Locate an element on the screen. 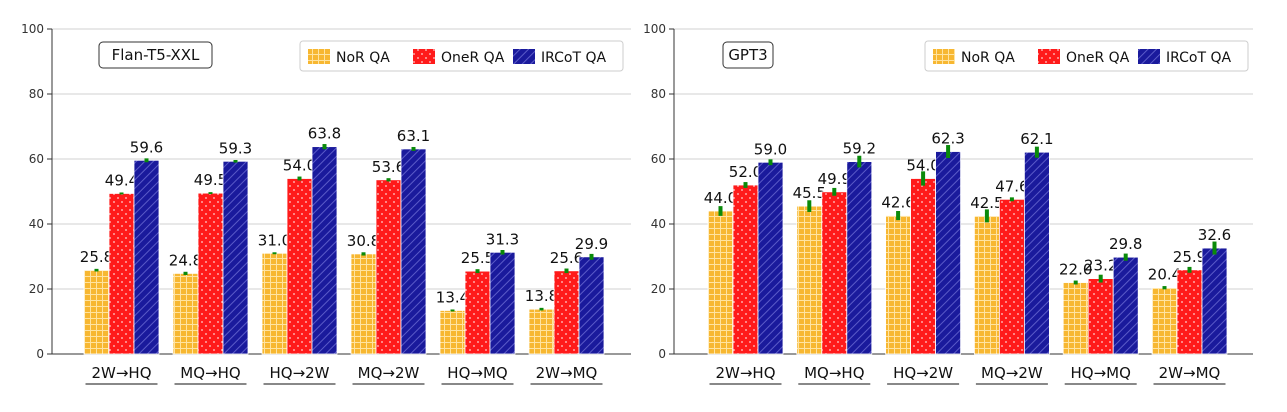 Image resolution: width=1287 pixels, height=412 pixels. data-label: 31.0 is located at coordinates (274, 240).